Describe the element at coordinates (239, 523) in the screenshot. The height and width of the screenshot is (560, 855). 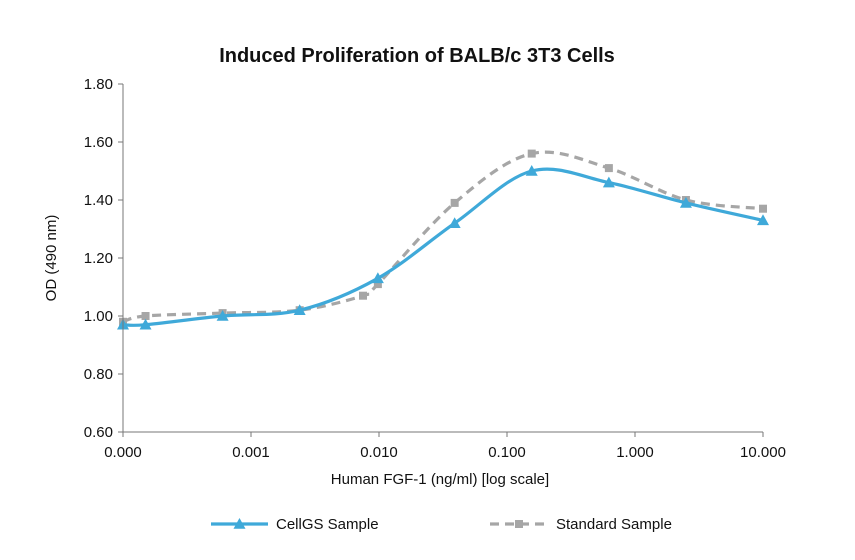
I see `legend-marker-cellgs-sample` at that location.